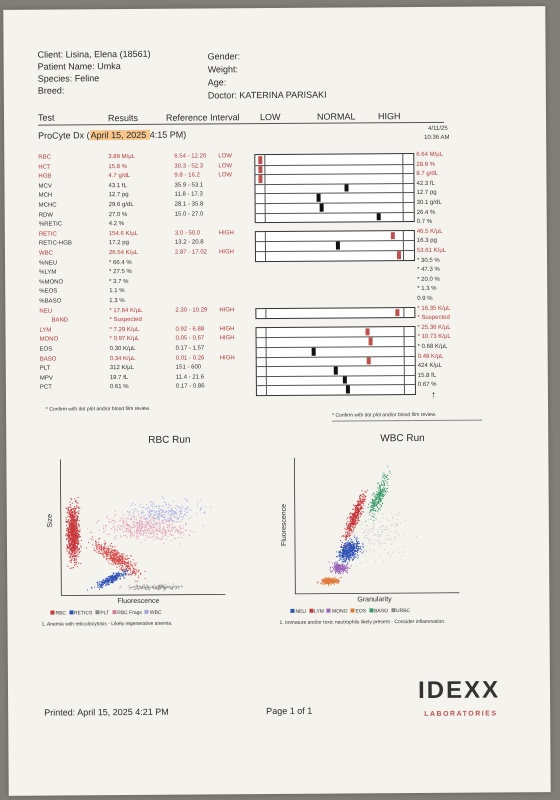  Describe the element at coordinates (45, 368) in the screenshot. I see `row-test: PLT` at that location.